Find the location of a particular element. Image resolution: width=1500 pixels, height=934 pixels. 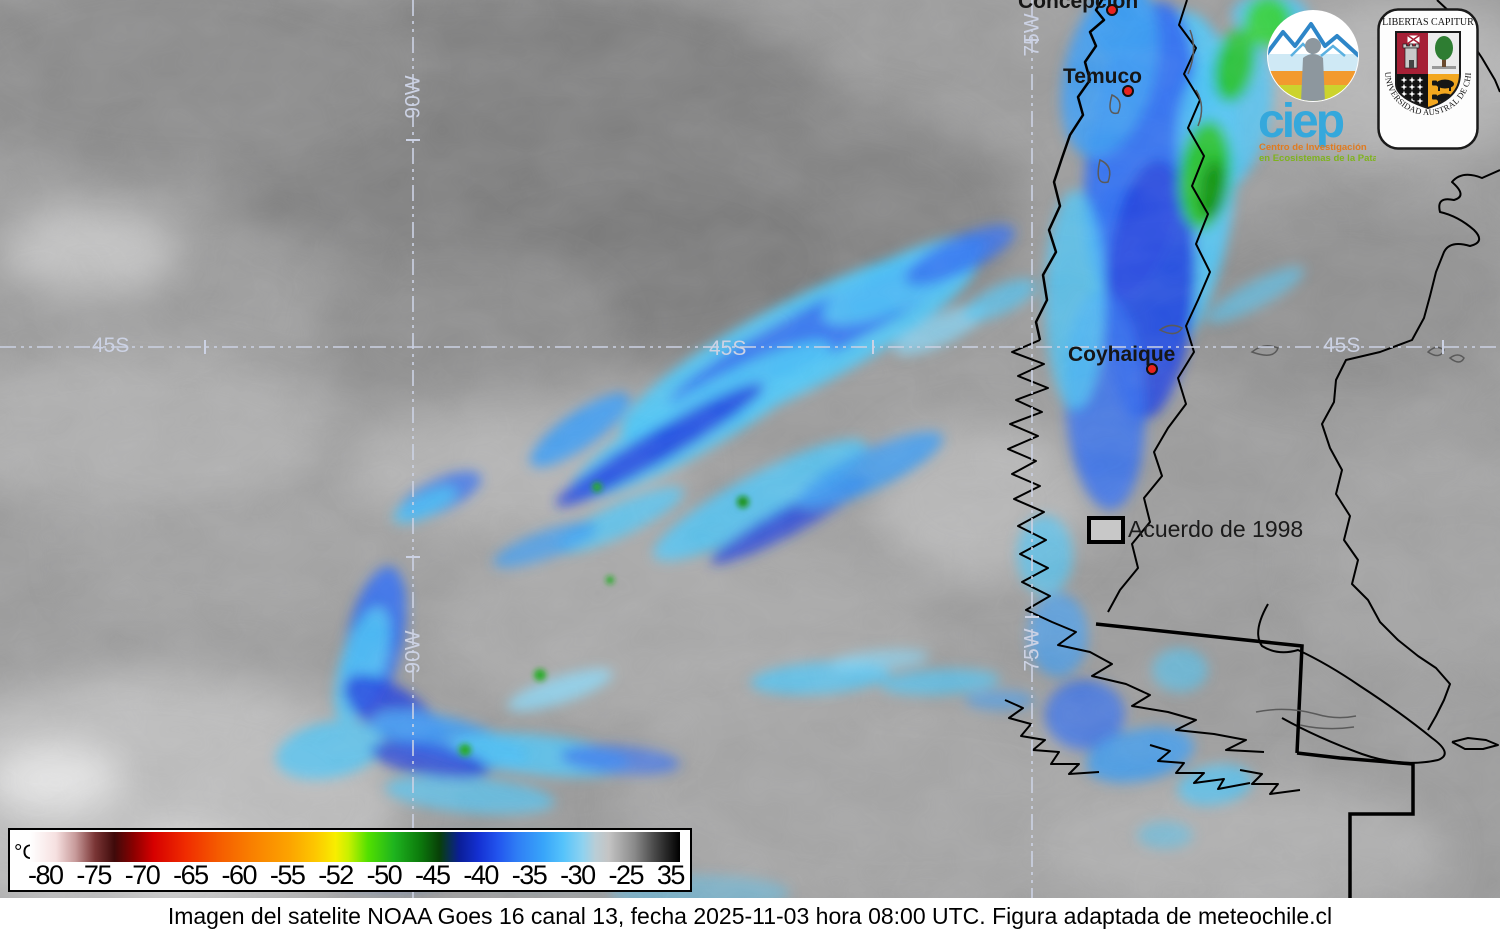

tree-icon is located at coordinates (1444, 52).